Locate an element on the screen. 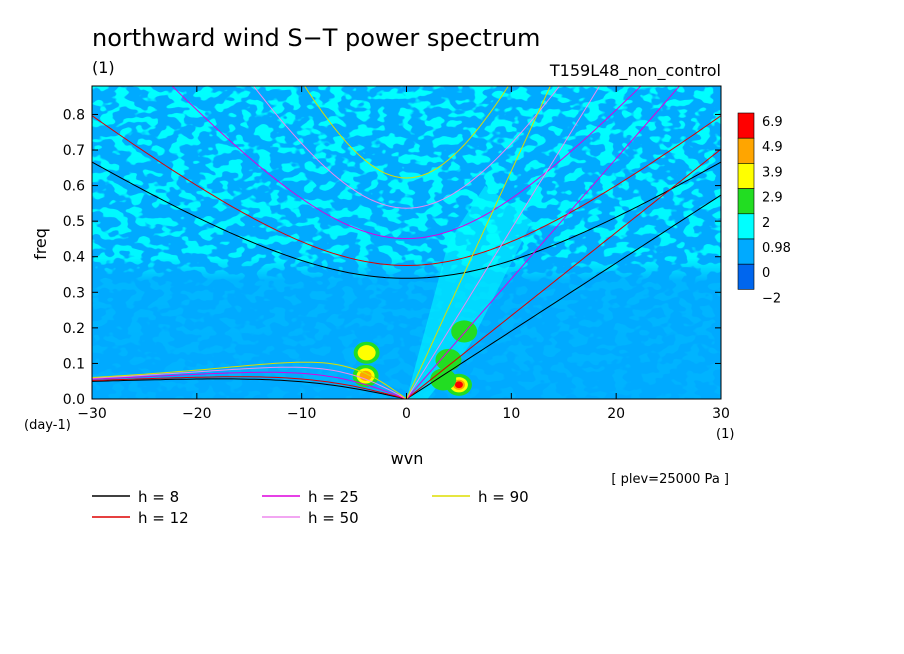 Image resolution: width=904 pixels, height=654 pixels. colorbar-label: 2.9 is located at coordinates (772, 198).